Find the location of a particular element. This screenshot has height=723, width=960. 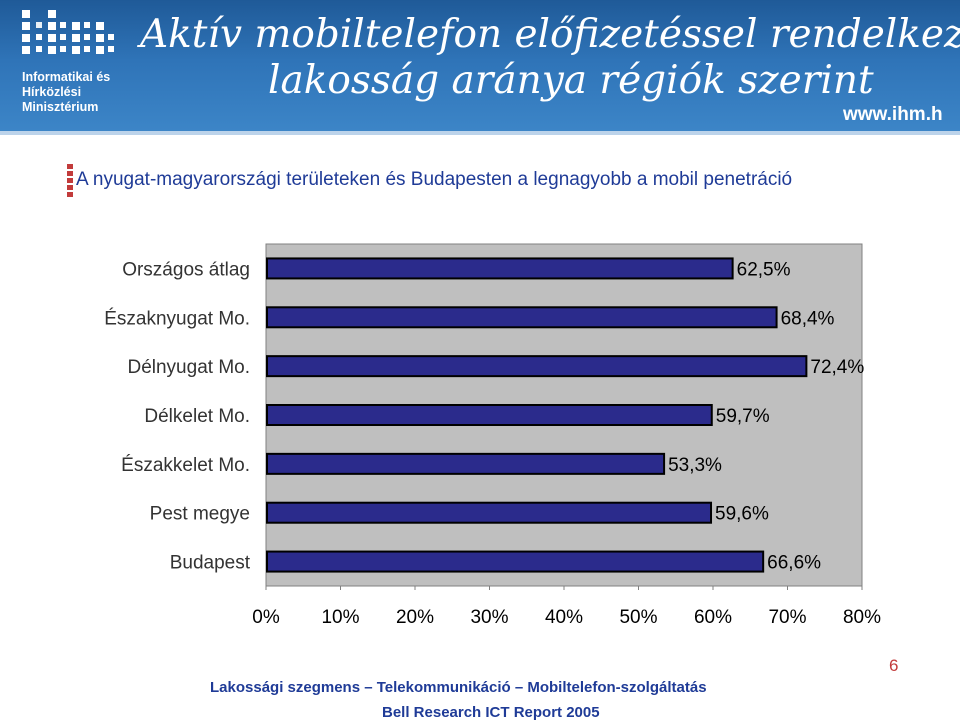

x-tick-label: 30% is located at coordinates (489, 617).